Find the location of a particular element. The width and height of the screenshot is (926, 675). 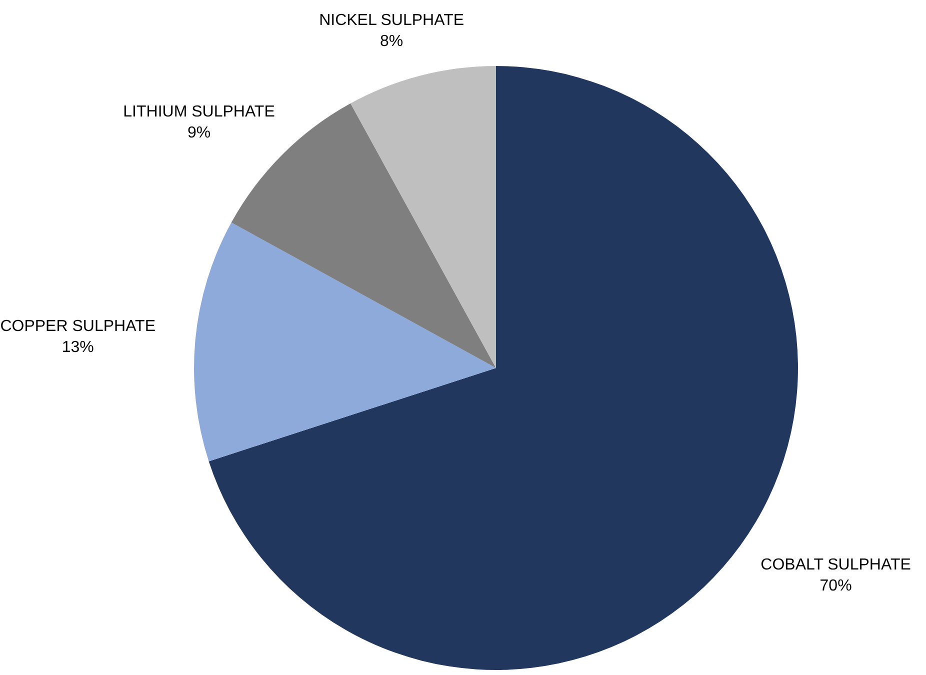

slice-label: COPPER SULPHATE is located at coordinates (78, 327).